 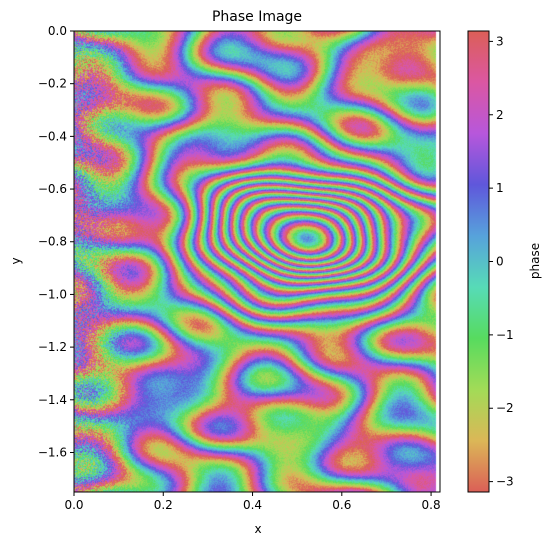 What do you see at coordinates (52, 136) in the screenshot?
I see `y-tick-label: −0.4` at bounding box center [52, 136].